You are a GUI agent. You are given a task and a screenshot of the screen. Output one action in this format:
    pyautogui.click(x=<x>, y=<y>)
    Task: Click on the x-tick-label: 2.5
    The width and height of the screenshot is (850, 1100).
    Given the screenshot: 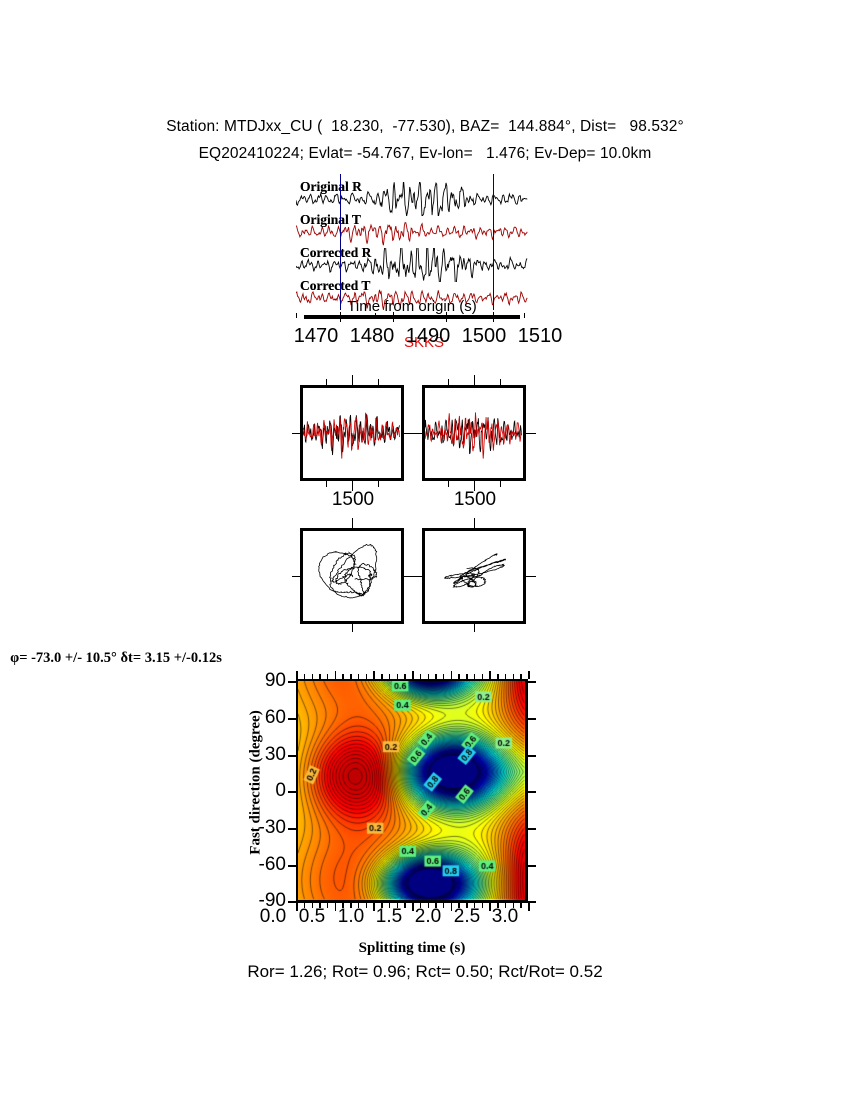 What is the action you would take?
    pyautogui.click(x=467, y=916)
    